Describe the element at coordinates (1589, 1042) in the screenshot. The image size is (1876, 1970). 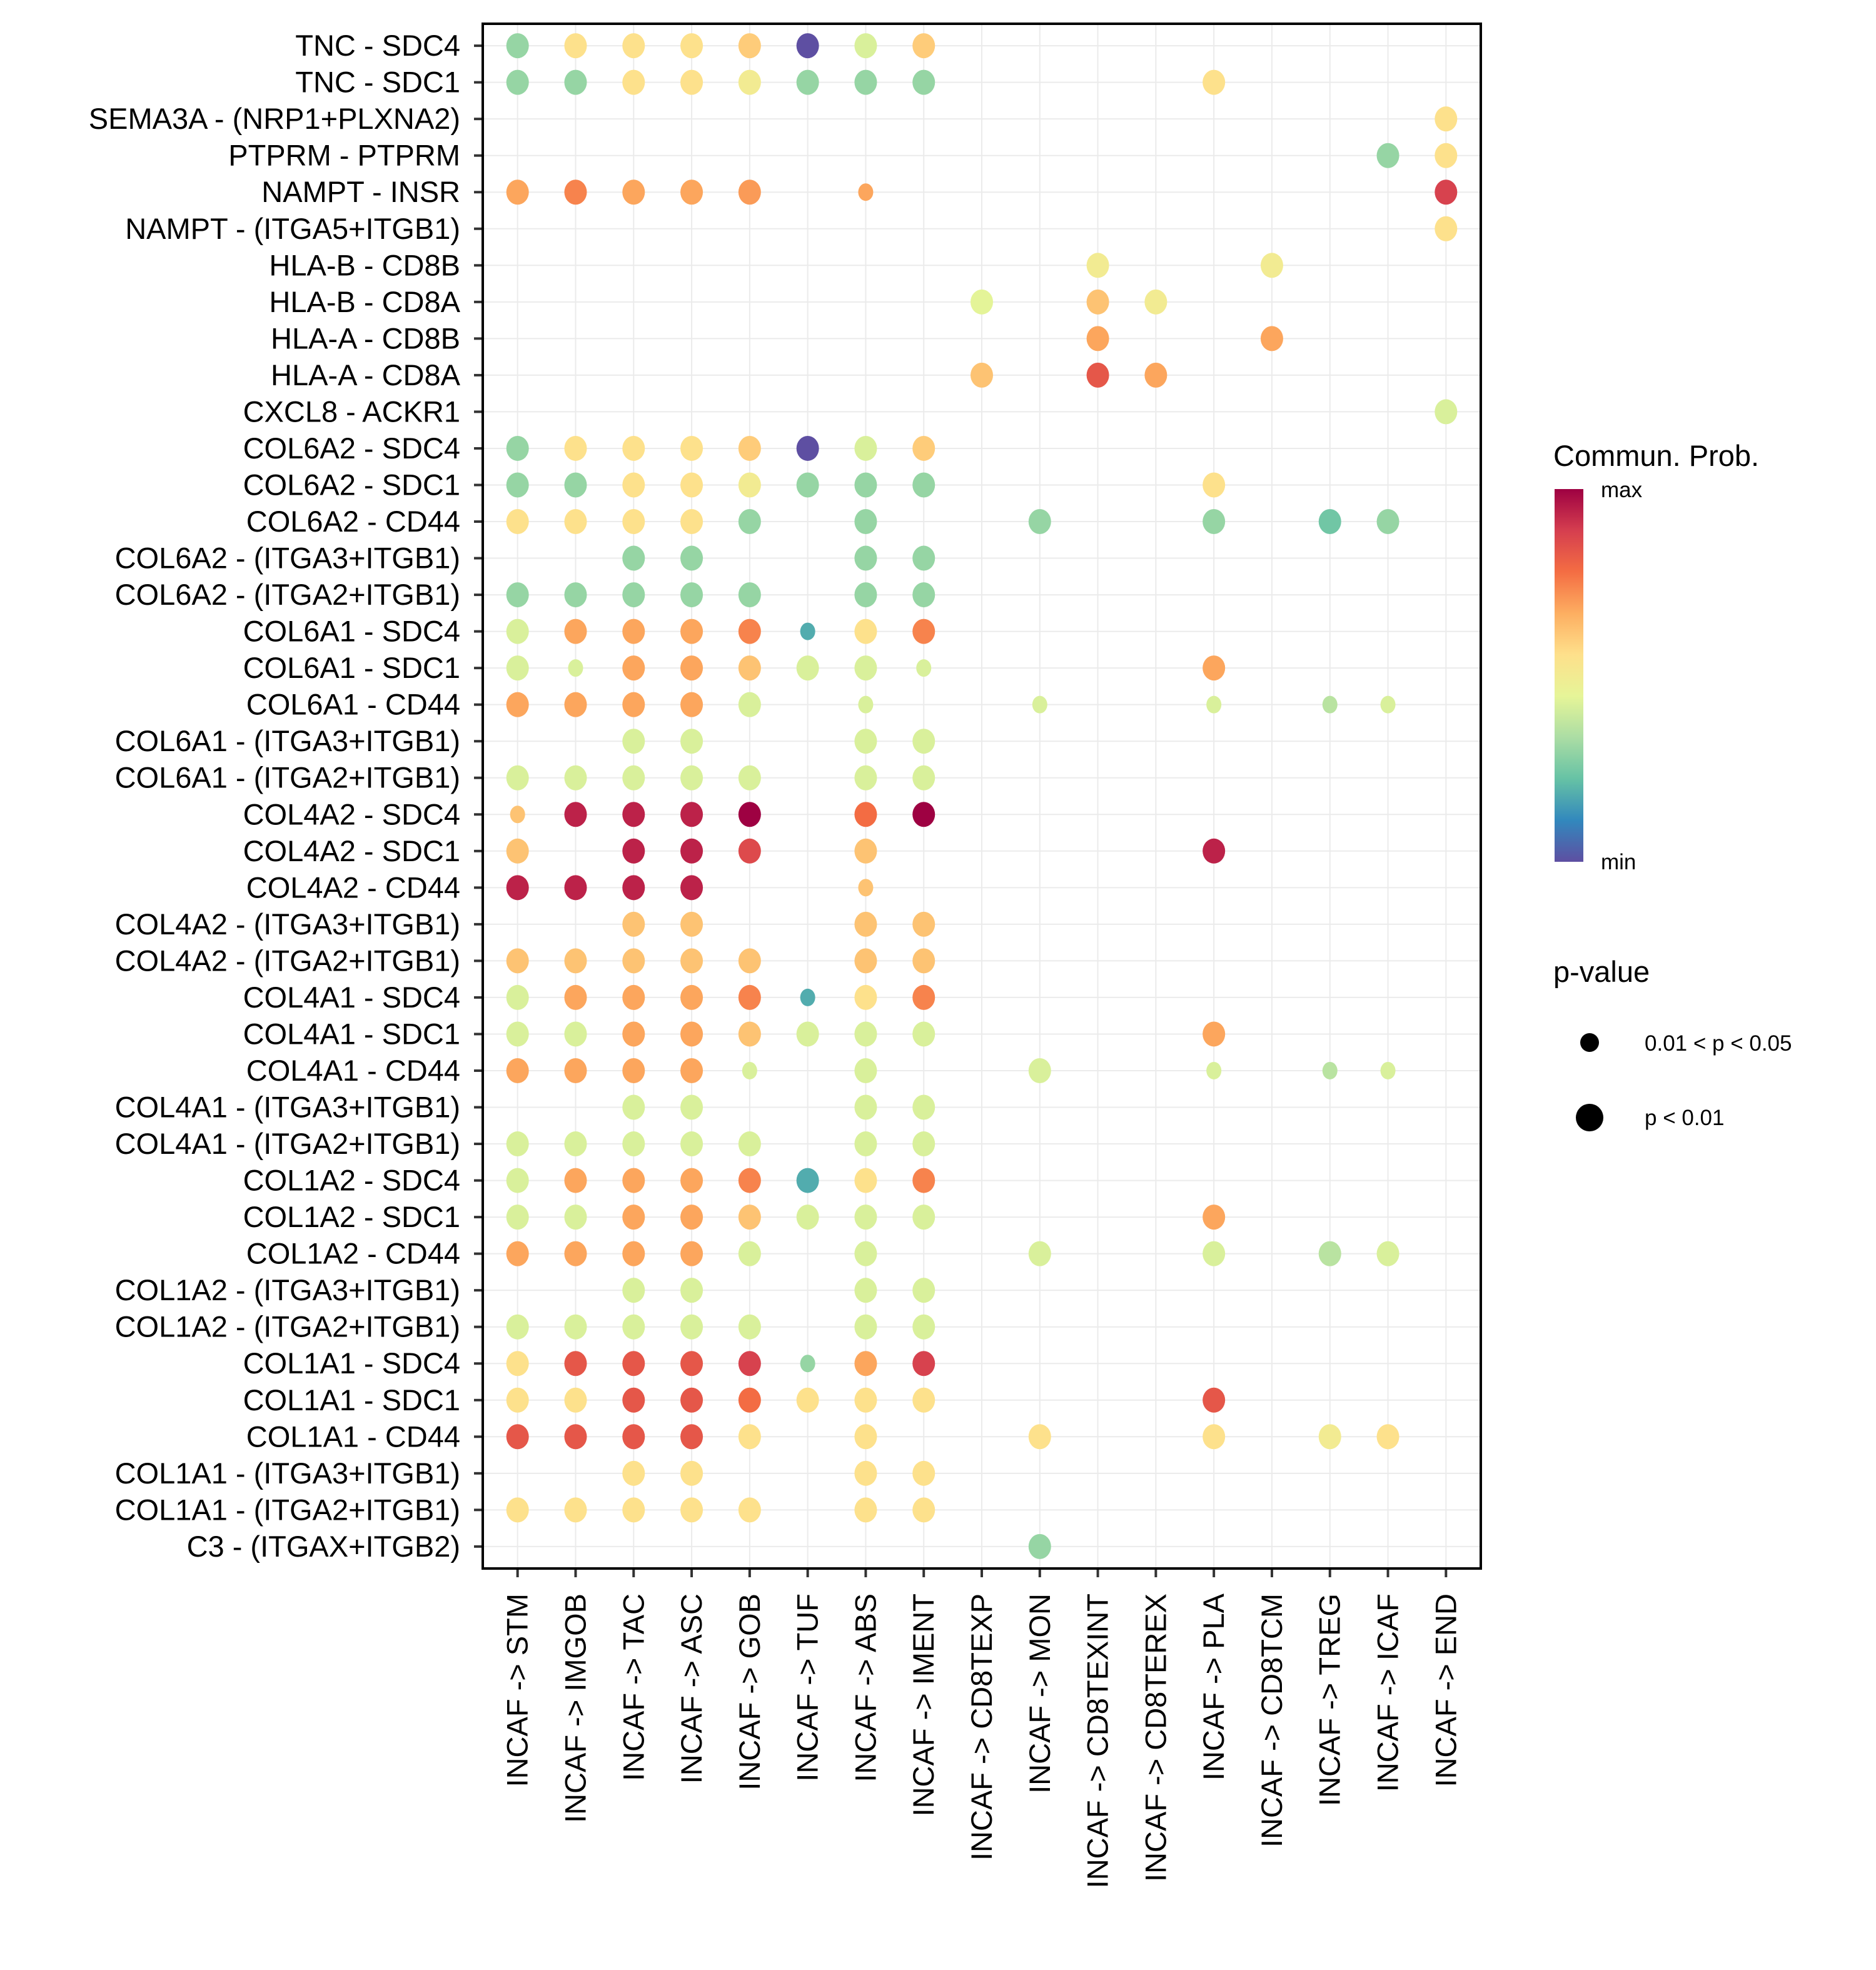
I see `size-legend-small-dot` at that location.